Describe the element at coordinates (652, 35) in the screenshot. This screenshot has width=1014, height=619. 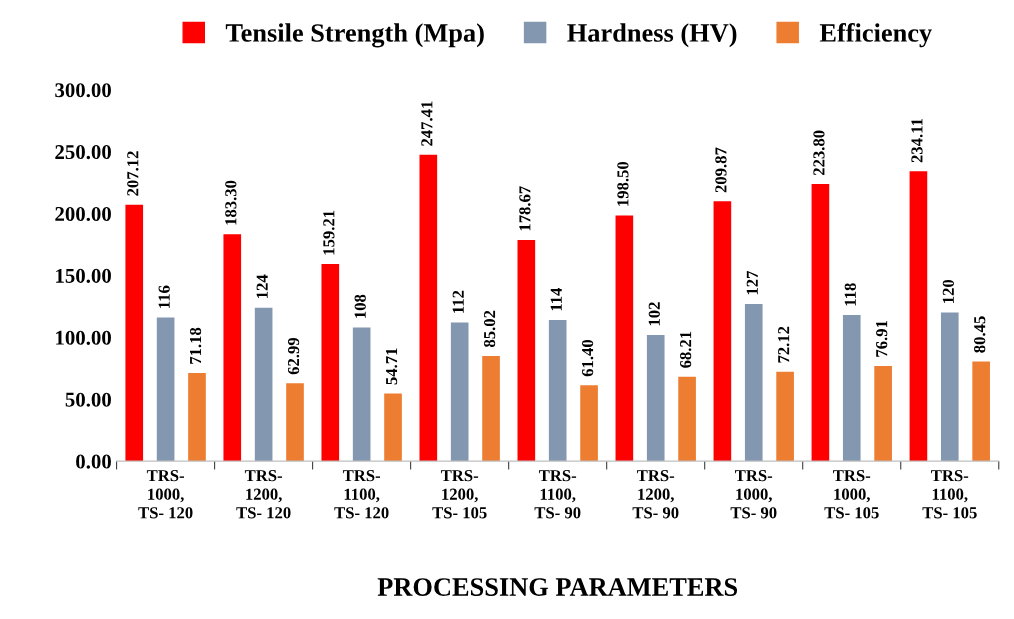
I see `legend-label: Hardness (HV)` at that location.